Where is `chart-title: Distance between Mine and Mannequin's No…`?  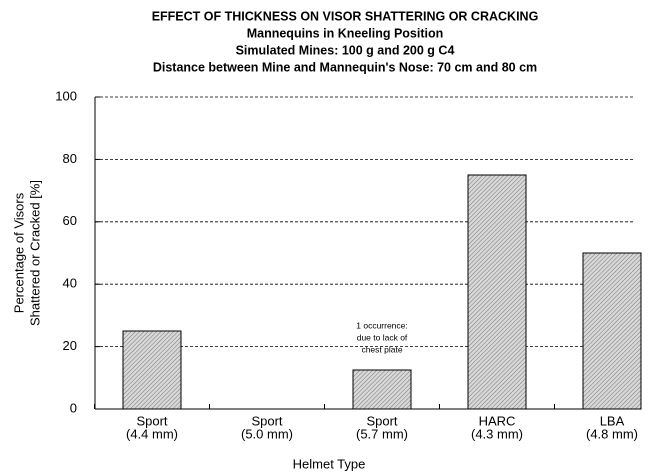
chart-title: Distance between Mine and Mannequin's No… is located at coordinates (345, 67).